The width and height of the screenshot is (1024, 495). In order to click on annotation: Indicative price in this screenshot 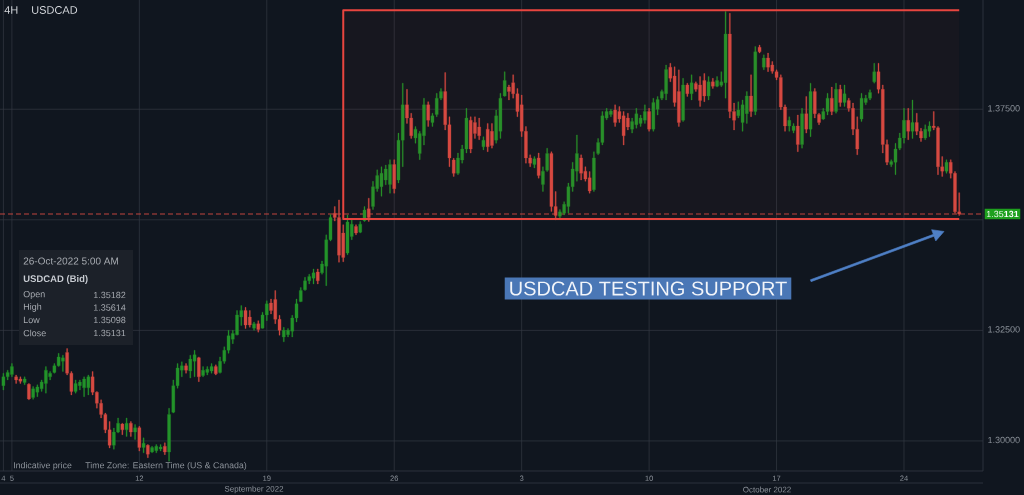, I will do `click(43, 466)`.